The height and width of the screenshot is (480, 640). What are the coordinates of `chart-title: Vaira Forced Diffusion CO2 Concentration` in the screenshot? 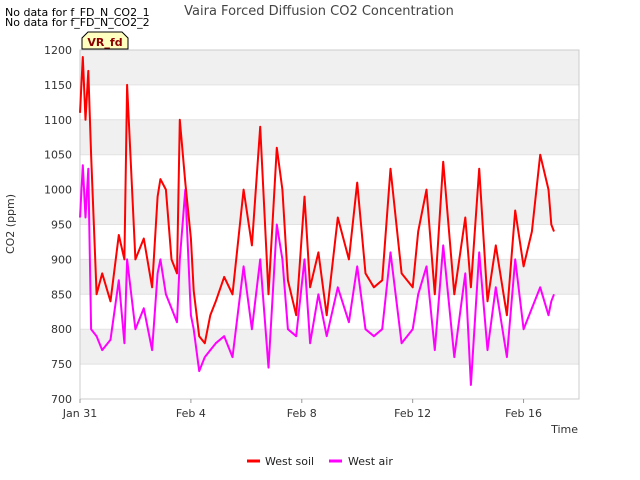 It's located at (319, 11).